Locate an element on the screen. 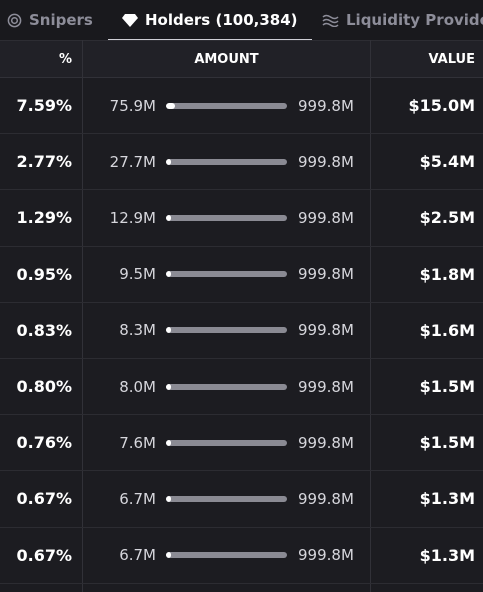  table-header: % AMOUNT VALUE is located at coordinates (241, 59).